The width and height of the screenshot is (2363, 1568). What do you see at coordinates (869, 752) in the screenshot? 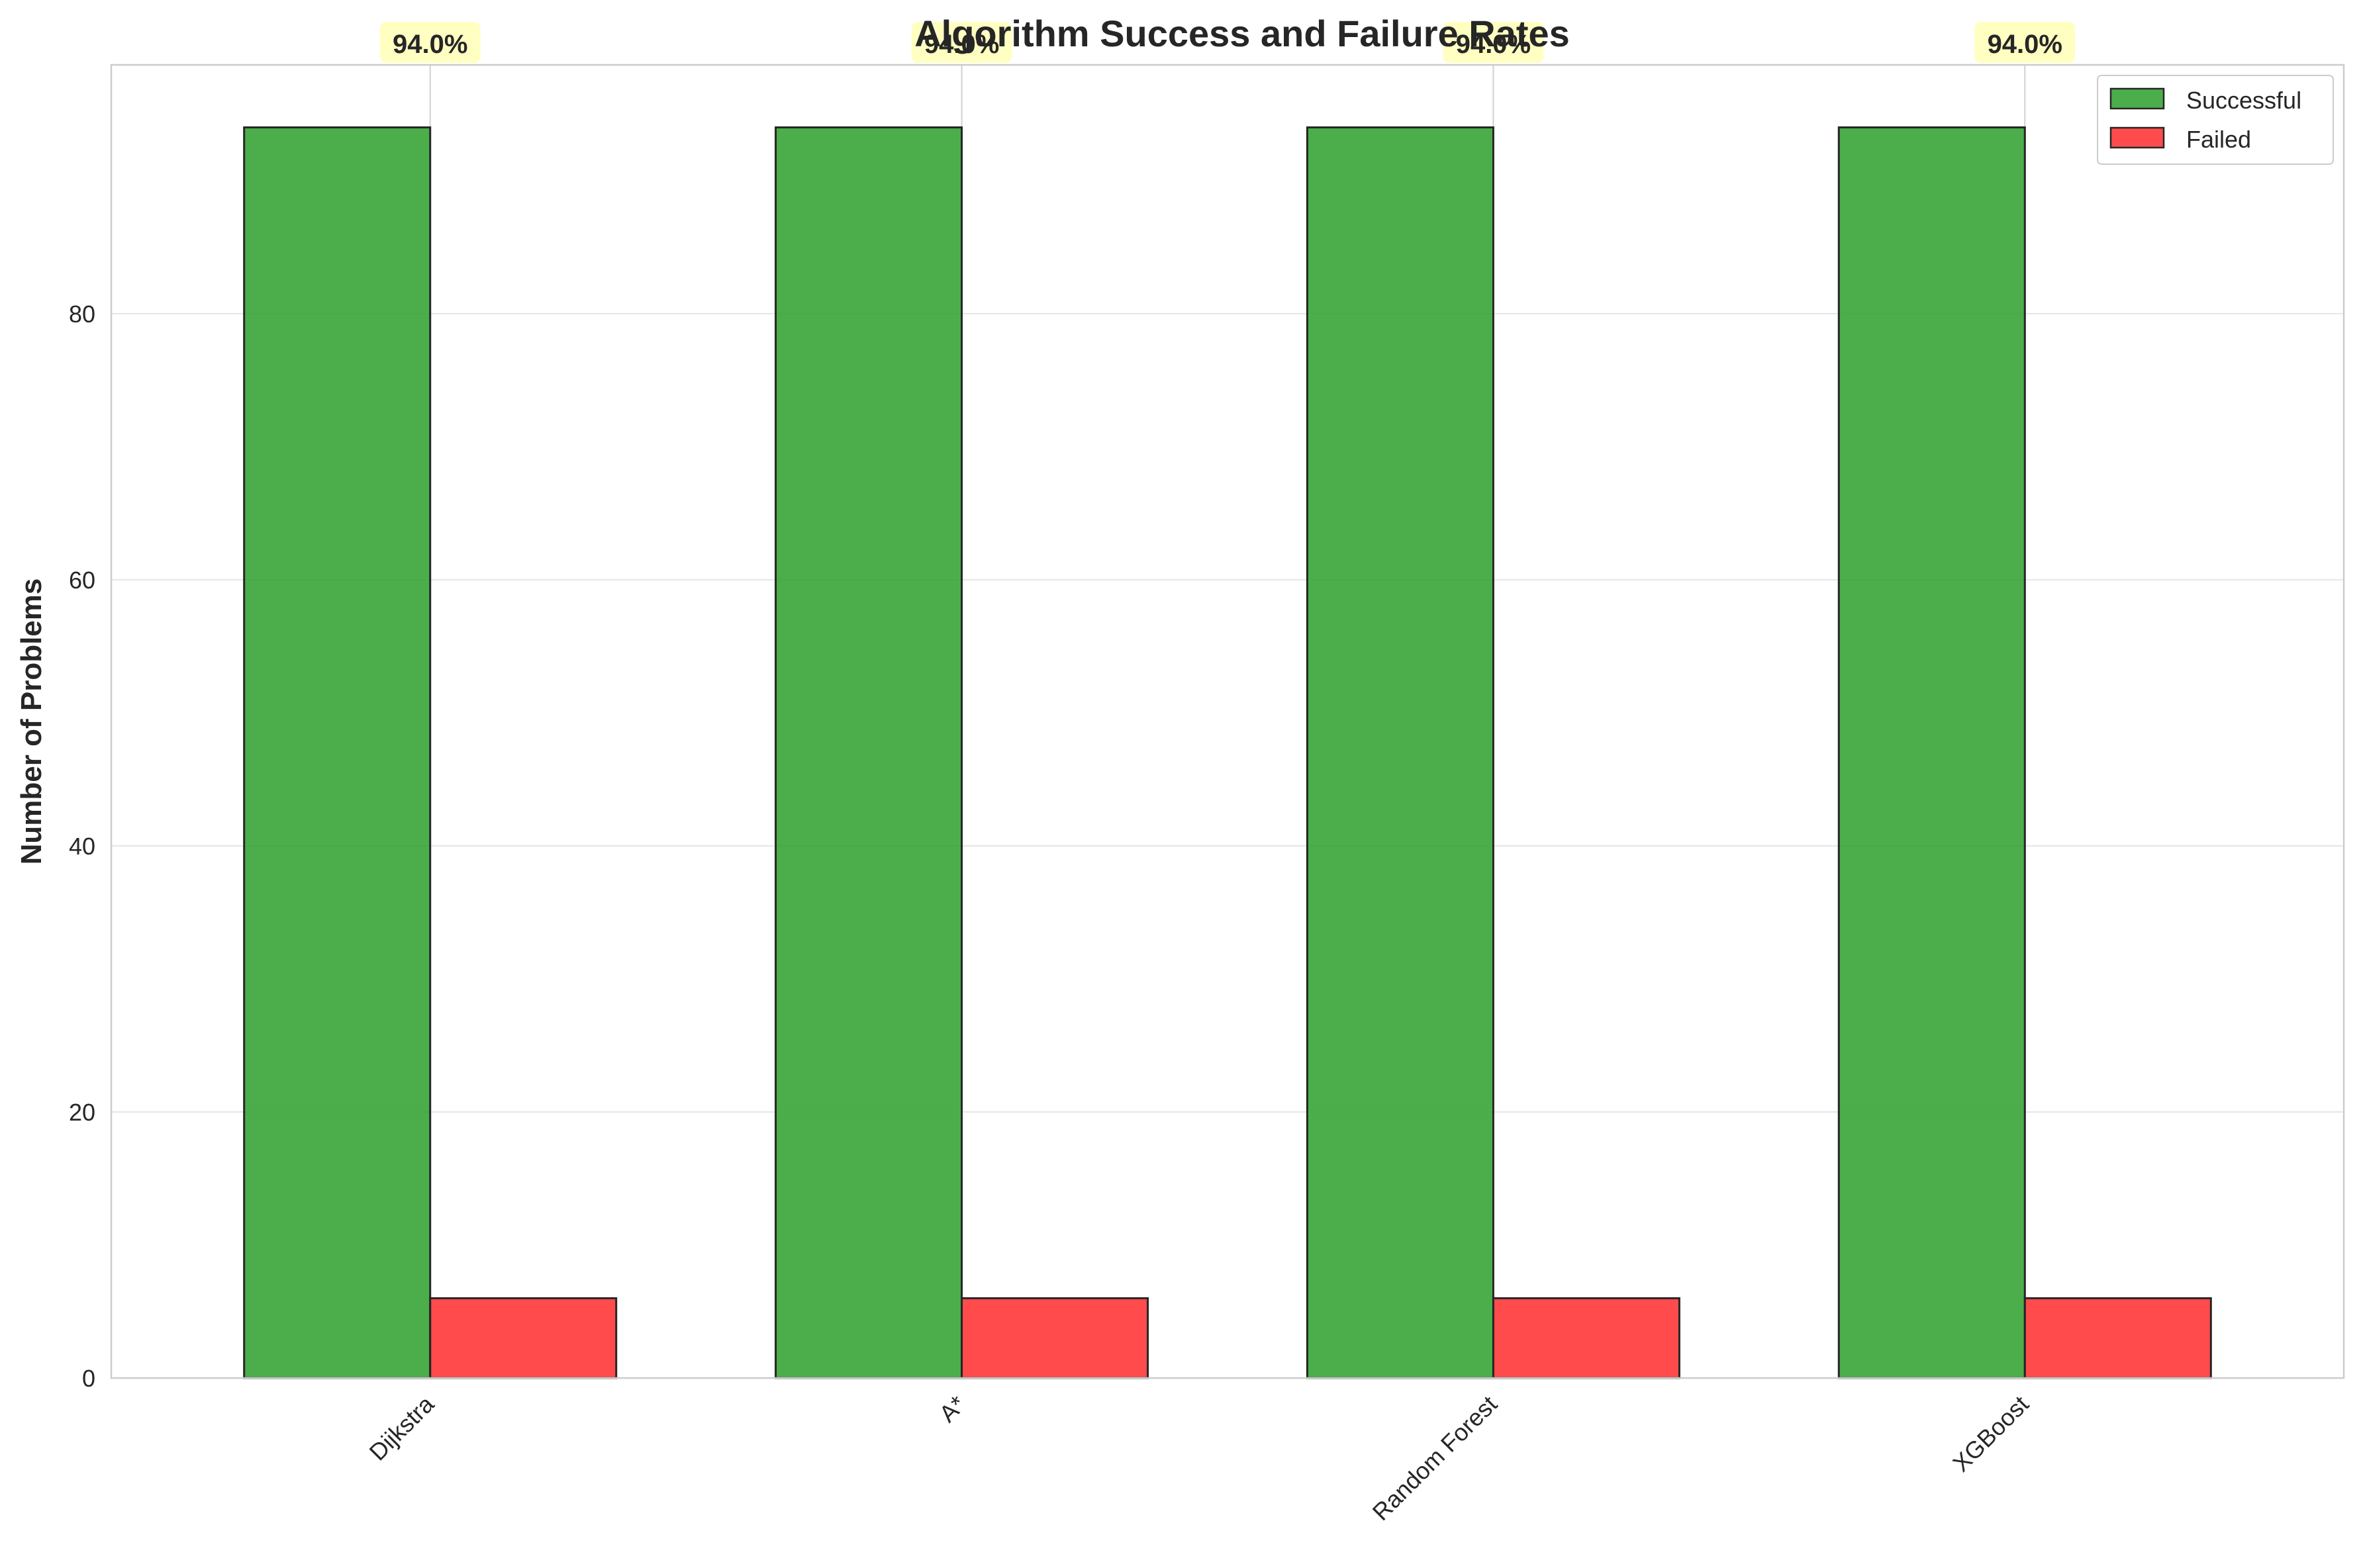
I see `bar-successful-a` at bounding box center [869, 752].